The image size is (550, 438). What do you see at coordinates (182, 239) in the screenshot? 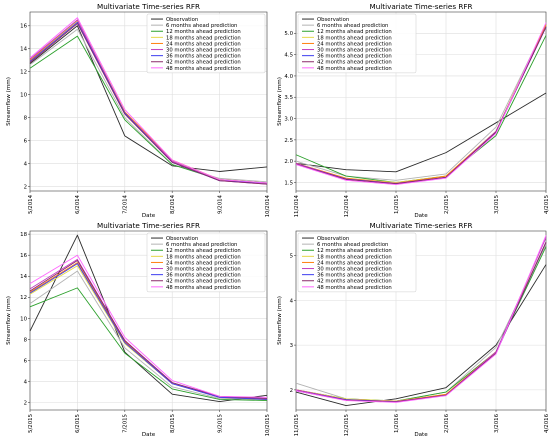
I see `legend-entry: Observation` at bounding box center [182, 239].